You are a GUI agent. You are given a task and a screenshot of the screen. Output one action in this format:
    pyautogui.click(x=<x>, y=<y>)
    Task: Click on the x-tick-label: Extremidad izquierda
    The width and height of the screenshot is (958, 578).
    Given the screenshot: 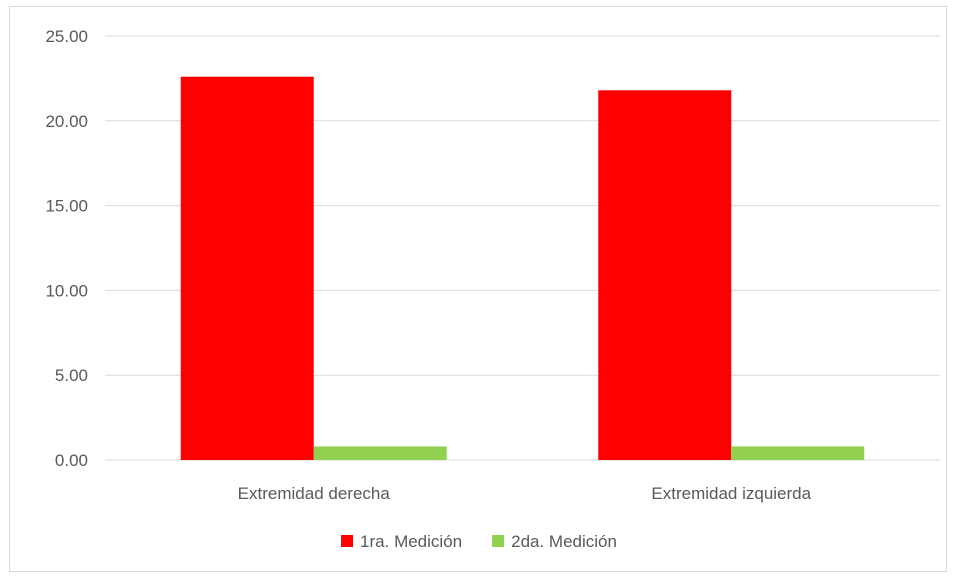 What is the action you would take?
    pyautogui.click(x=731, y=493)
    